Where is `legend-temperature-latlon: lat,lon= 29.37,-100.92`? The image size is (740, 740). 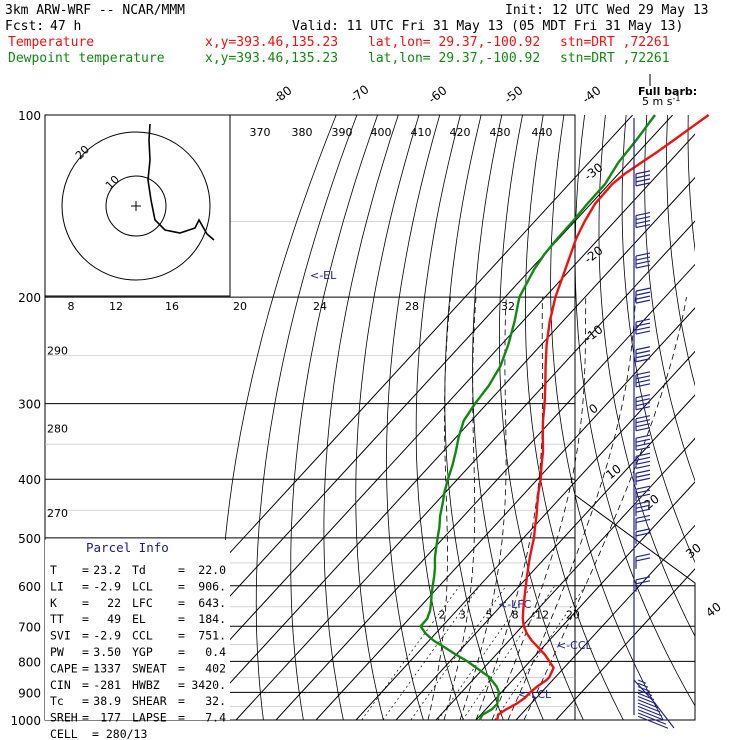 legend-temperature-latlon: lat,lon= 29.37,-100.92 is located at coordinates (454, 42).